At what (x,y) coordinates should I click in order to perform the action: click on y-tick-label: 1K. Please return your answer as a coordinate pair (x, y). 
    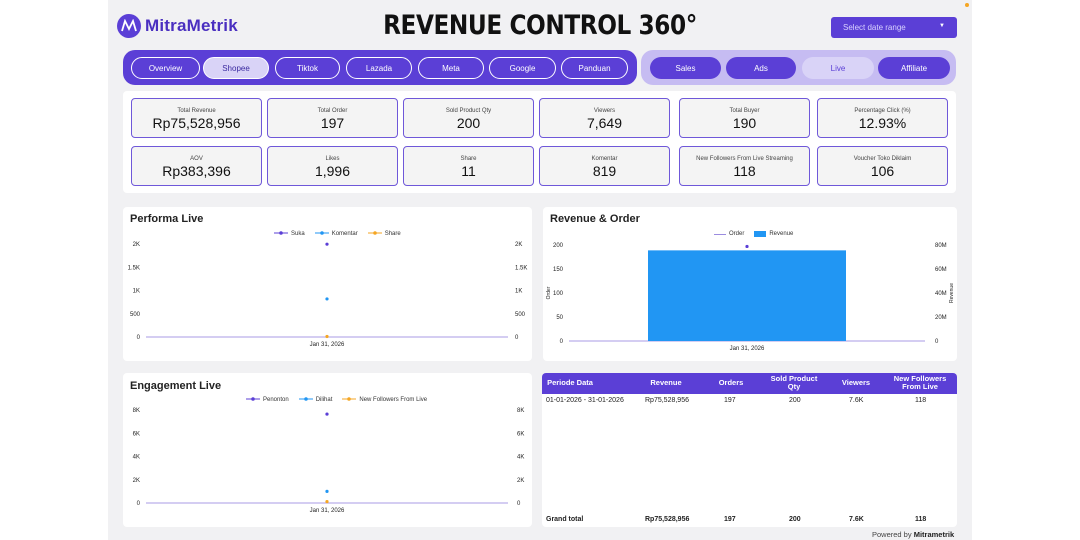
    Looking at the image, I should click on (136, 292).